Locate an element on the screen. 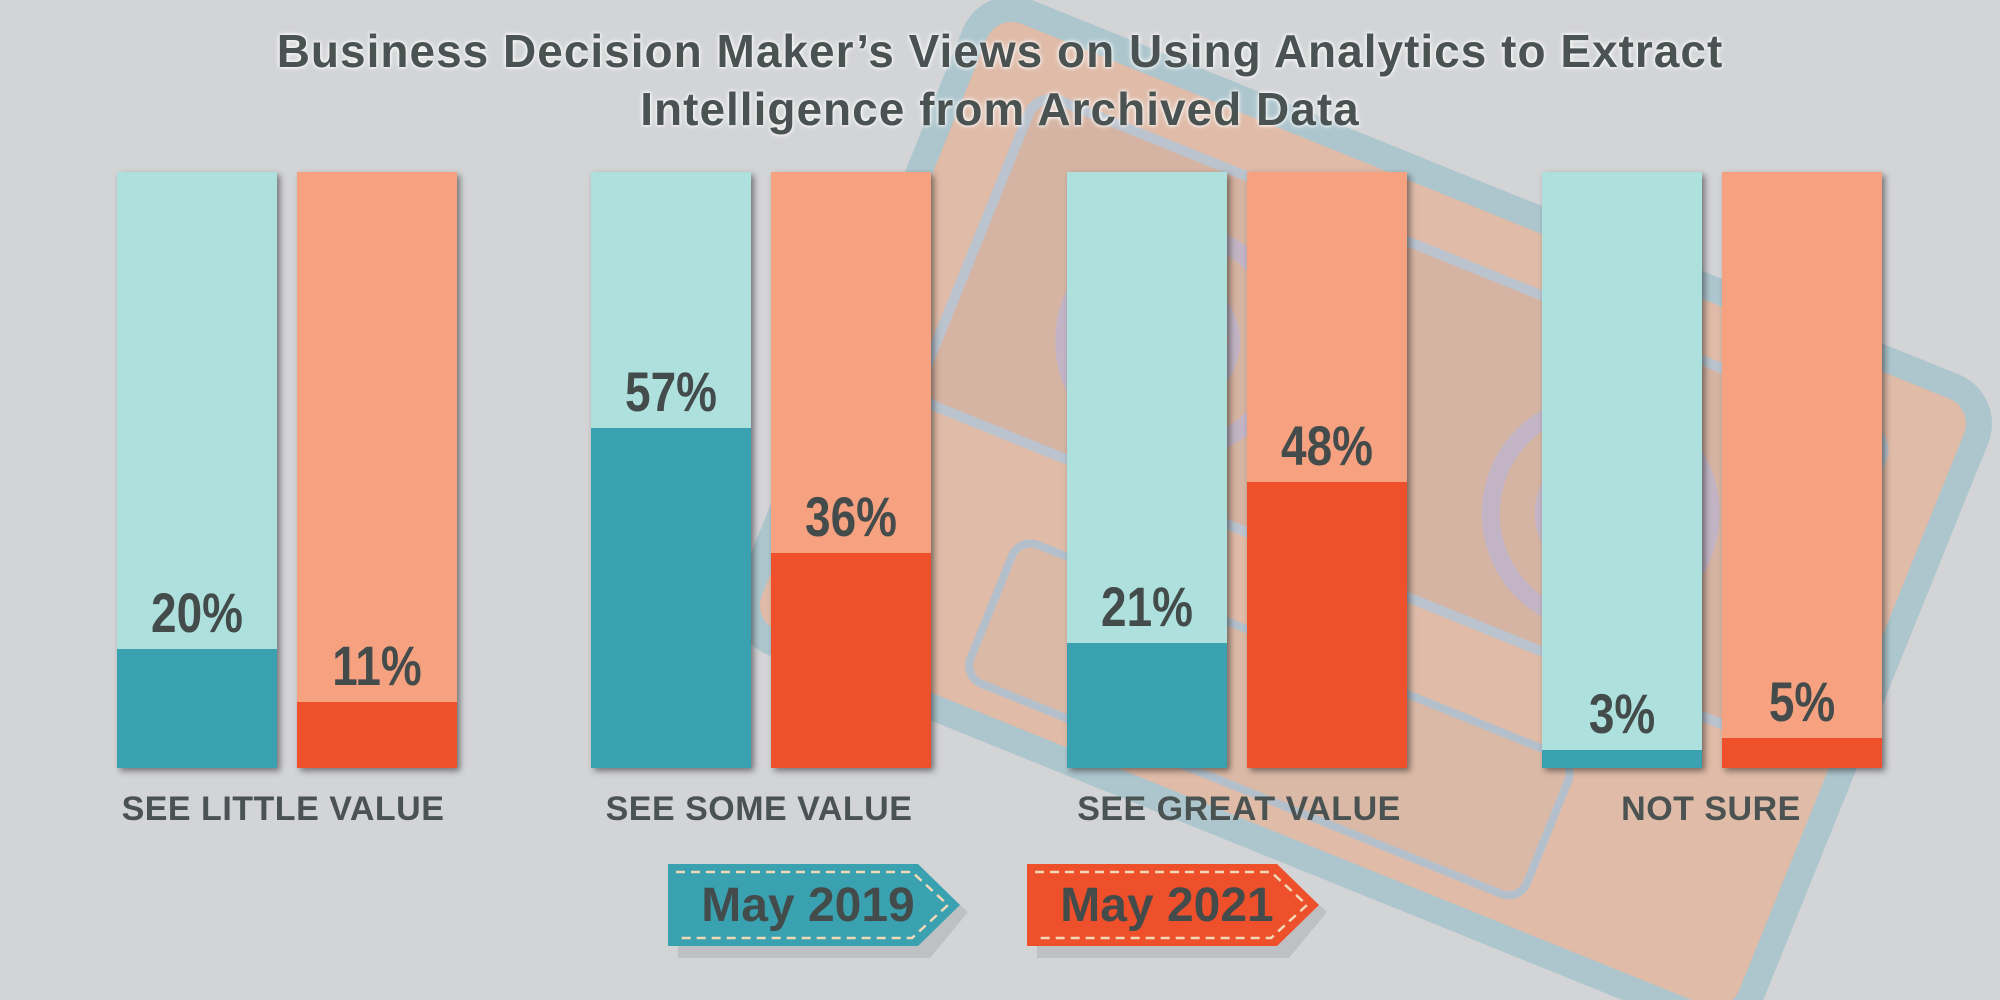 The image size is (2000, 1000). data-label: 20% is located at coordinates (197, 612).